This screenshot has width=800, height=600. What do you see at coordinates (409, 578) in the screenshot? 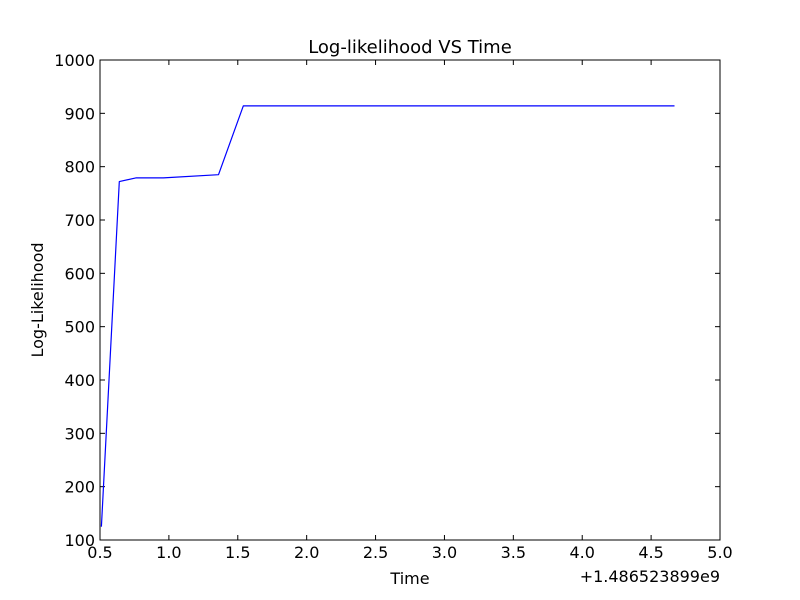
I see `x-axis-label: Time` at bounding box center [409, 578].